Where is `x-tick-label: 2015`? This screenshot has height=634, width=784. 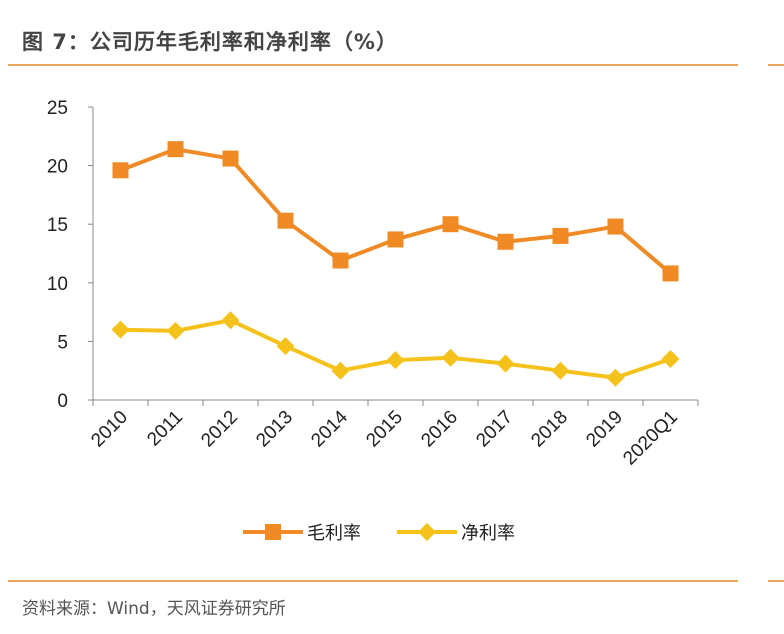 x-tick-label: 2015 is located at coordinates (384, 429).